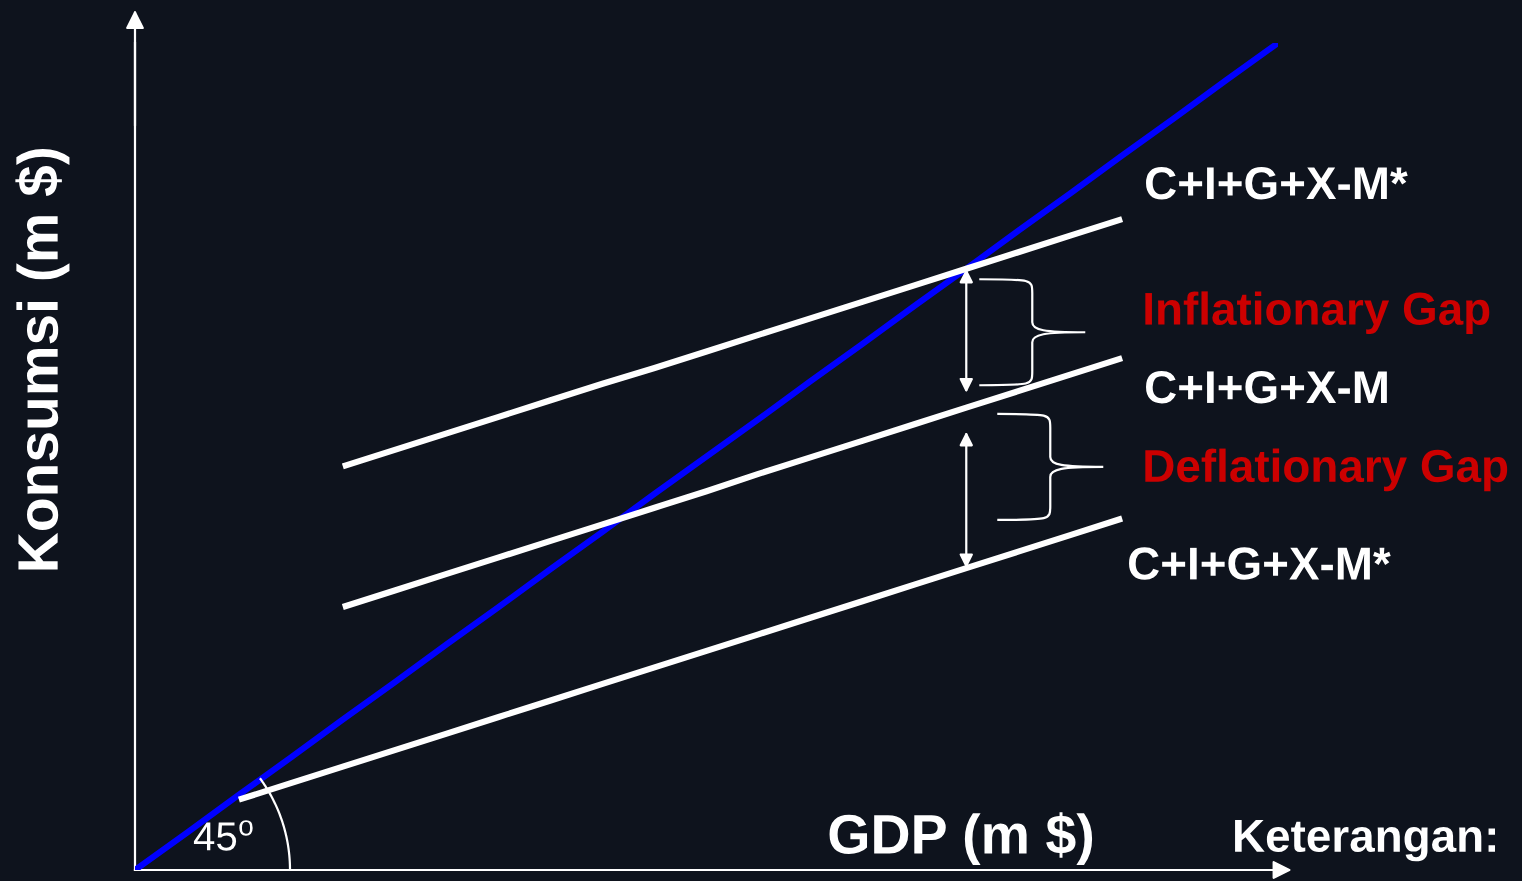  Describe the element at coordinates (1266, 387) in the screenshot. I see `series-label: C+I+G+X-M` at that location.